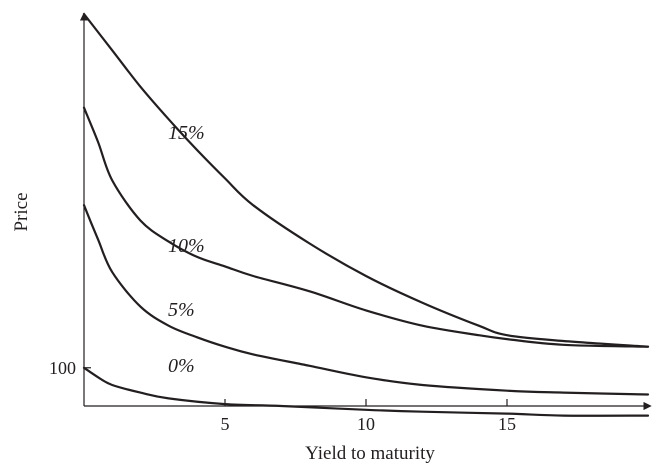 The height and width of the screenshot is (469, 653). What do you see at coordinates (366, 391) in the screenshot?
I see `curve-0-percent` at bounding box center [366, 391].